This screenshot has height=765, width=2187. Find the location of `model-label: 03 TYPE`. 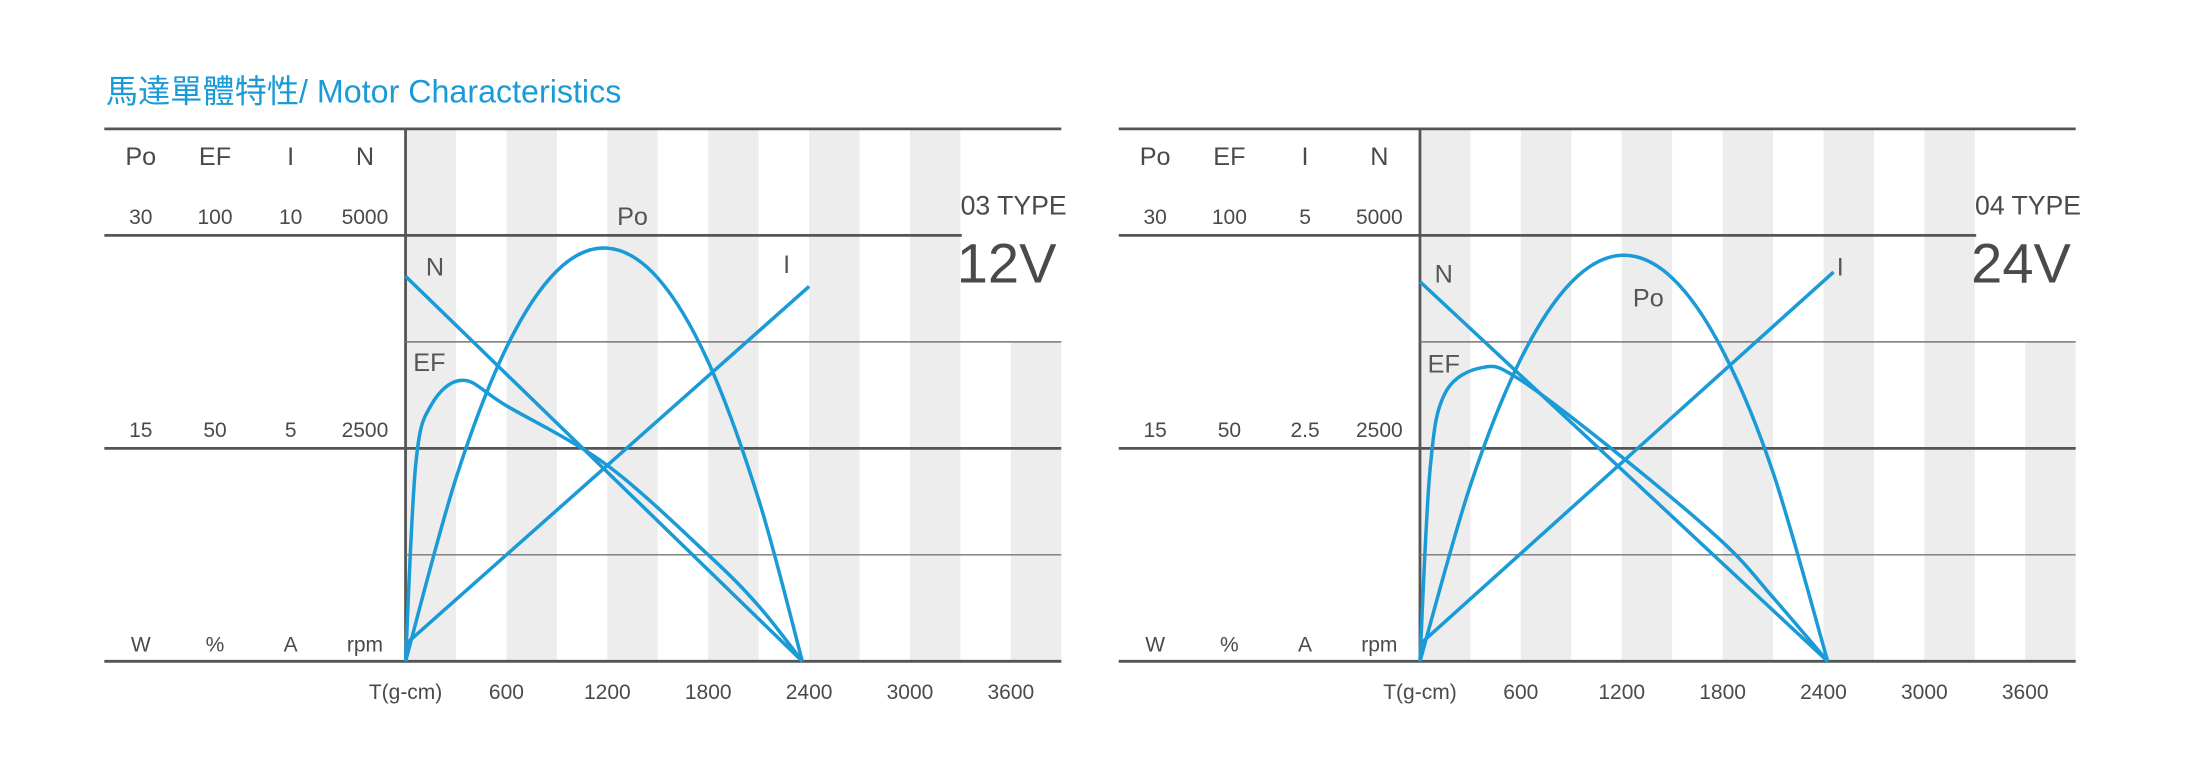

model-label: 03 TYPE is located at coordinates (1014, 205).